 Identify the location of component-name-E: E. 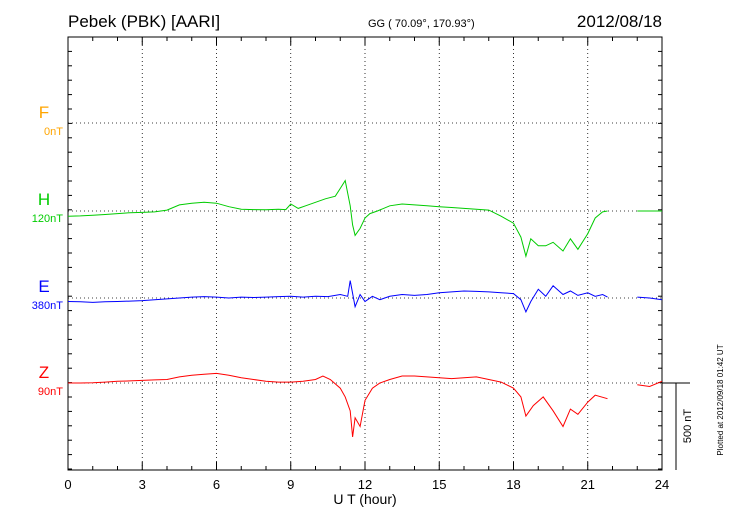
(43, 286).